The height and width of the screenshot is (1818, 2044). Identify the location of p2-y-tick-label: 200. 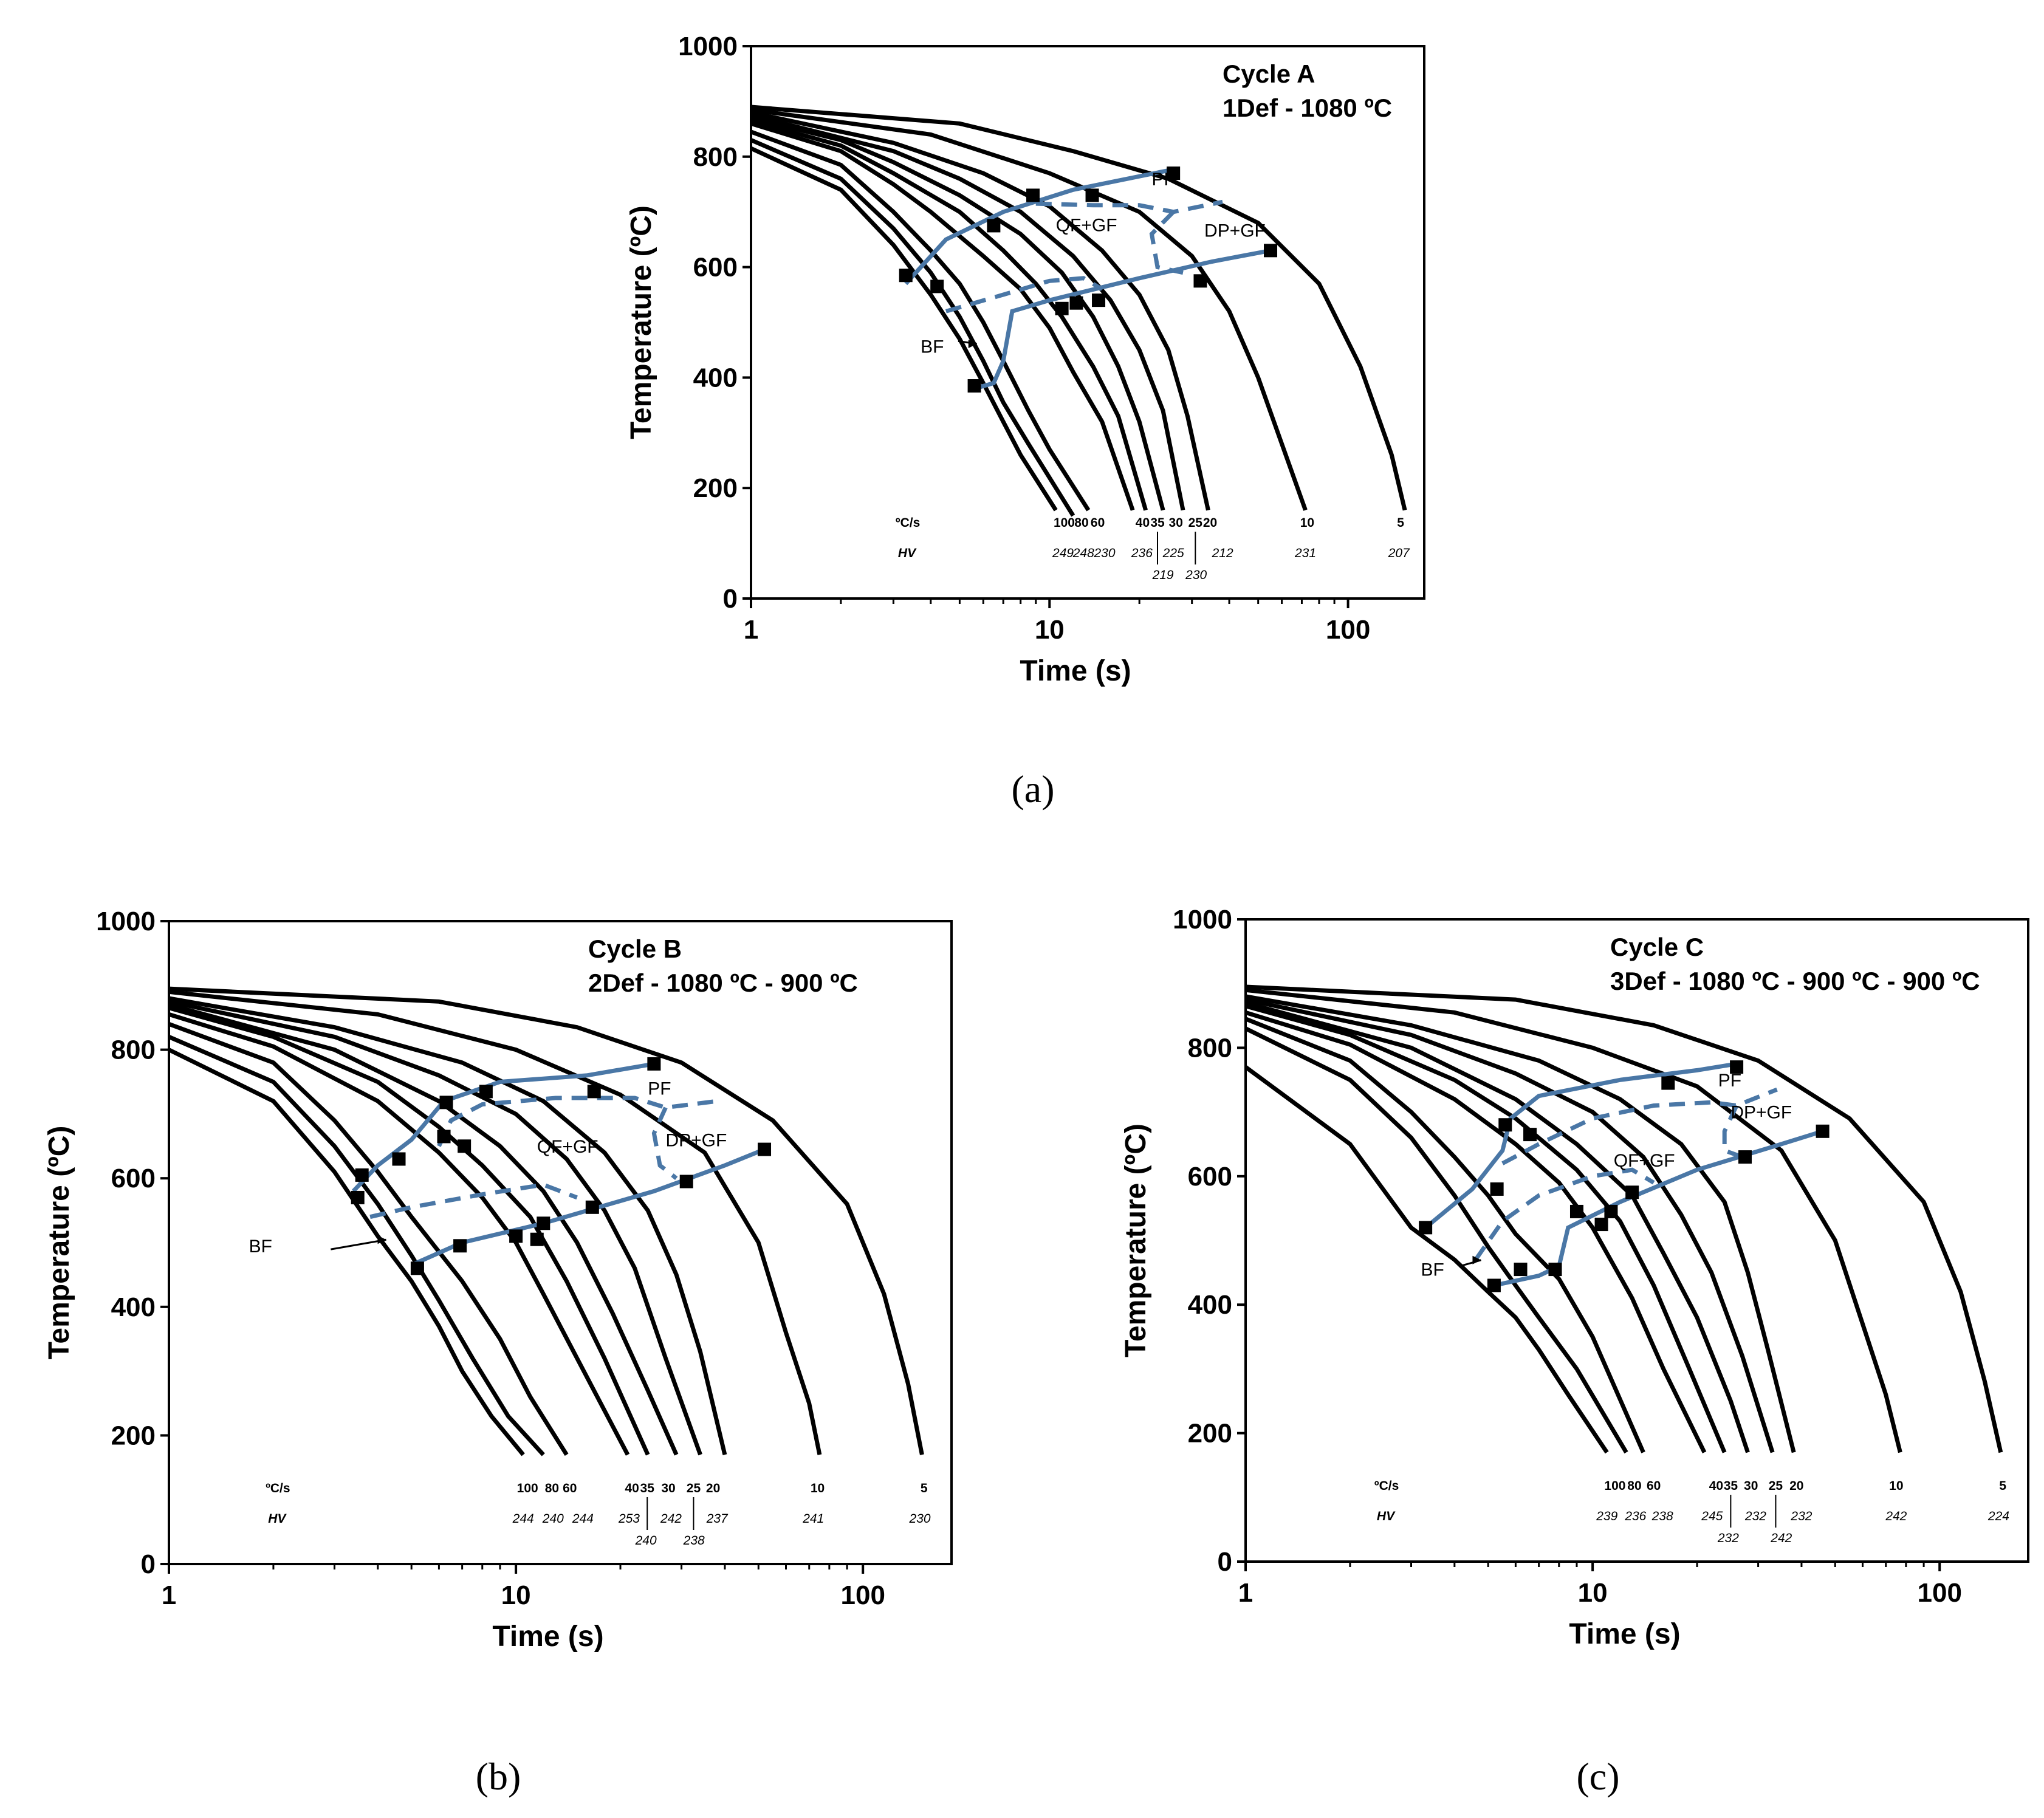
(1210, 1434).